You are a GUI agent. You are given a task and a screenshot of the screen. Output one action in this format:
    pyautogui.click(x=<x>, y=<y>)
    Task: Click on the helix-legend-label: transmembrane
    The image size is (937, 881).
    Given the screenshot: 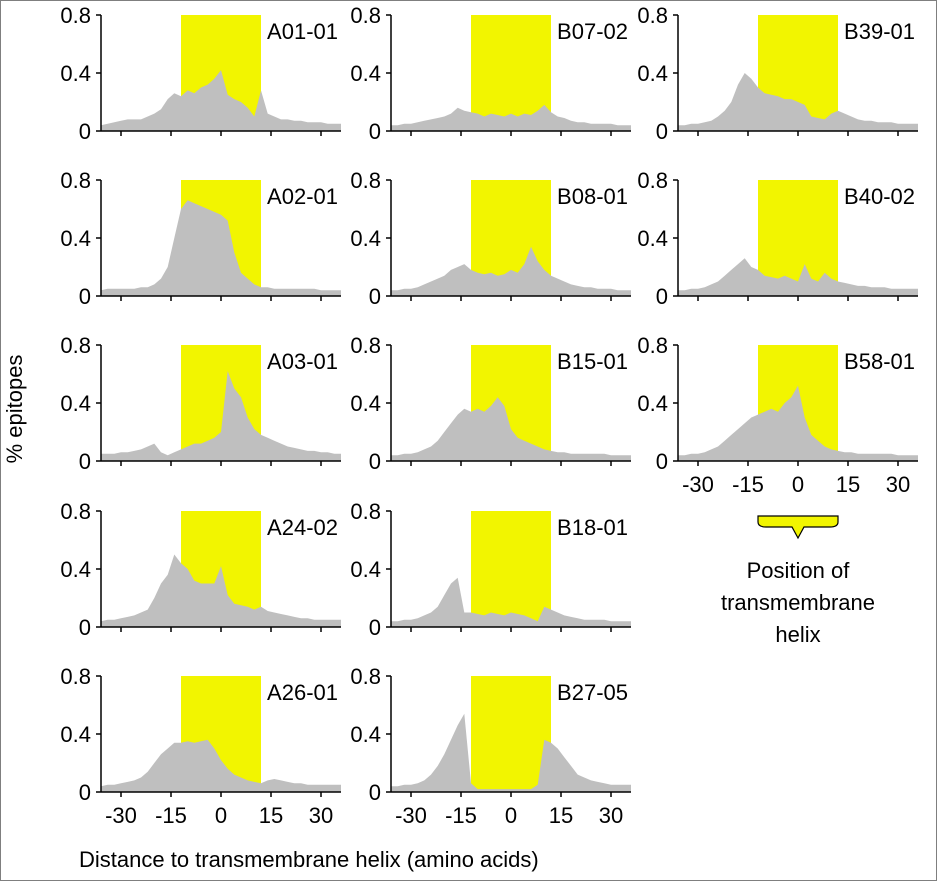 What is the action you would take?
    pyautogui.click(x=798, y=602)
    